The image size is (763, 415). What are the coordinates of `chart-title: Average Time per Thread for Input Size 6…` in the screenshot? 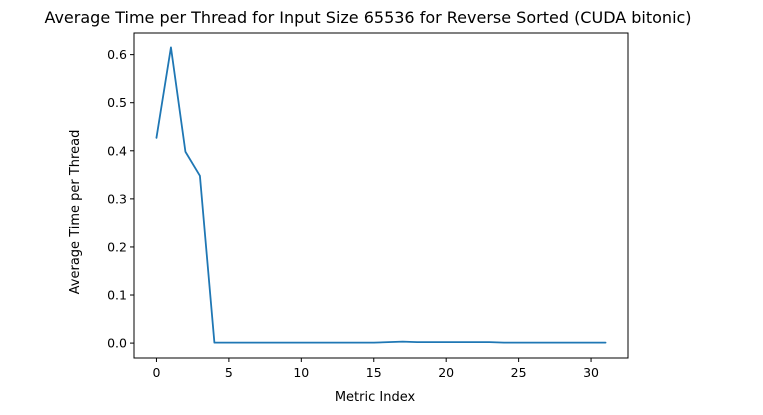 It's located at (367, 17).